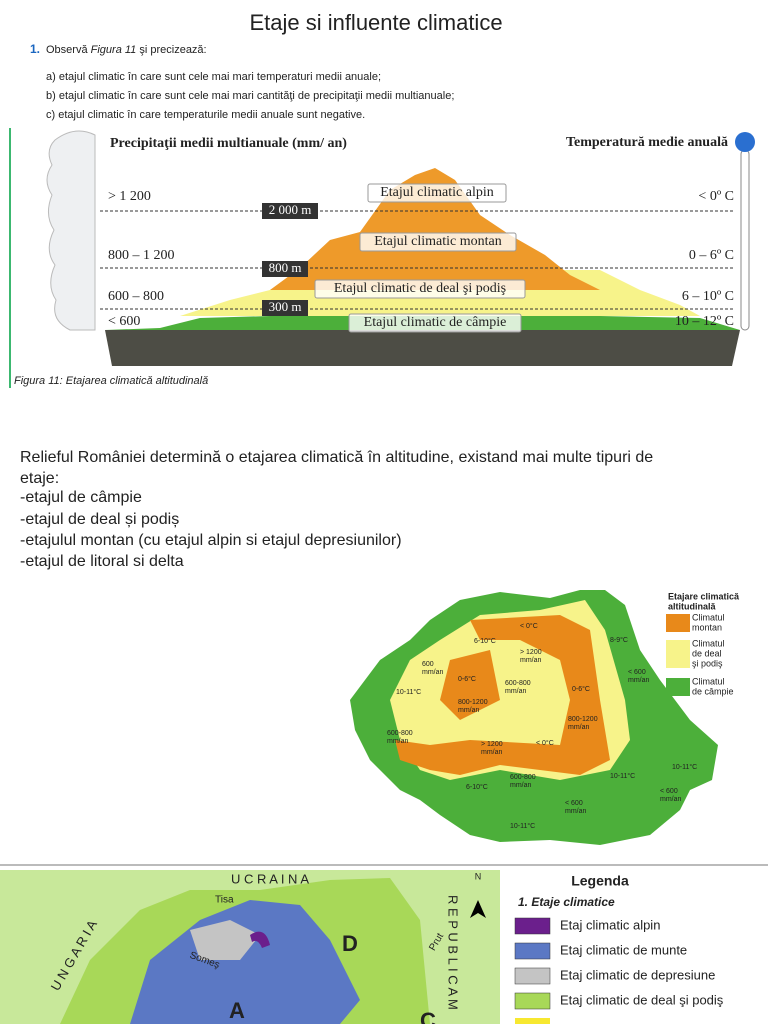 This screenshot has width=768, height=1024. I want to click on altitude-label: 2 000 m, so click(290, 209).